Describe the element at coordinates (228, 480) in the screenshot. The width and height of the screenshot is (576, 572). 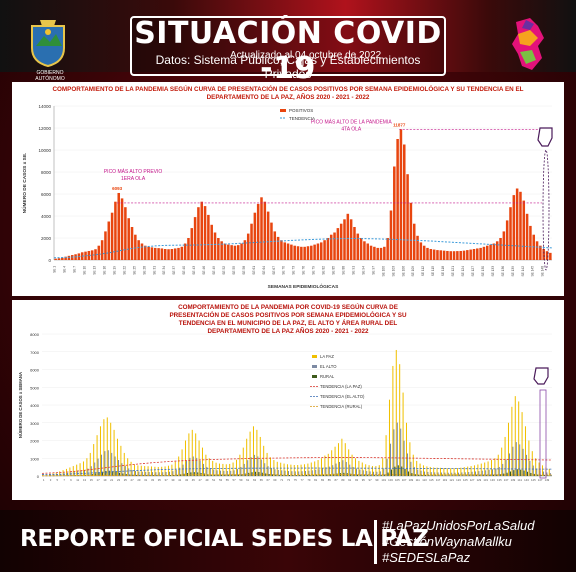
I see `x-tick-label: 55` at that location.